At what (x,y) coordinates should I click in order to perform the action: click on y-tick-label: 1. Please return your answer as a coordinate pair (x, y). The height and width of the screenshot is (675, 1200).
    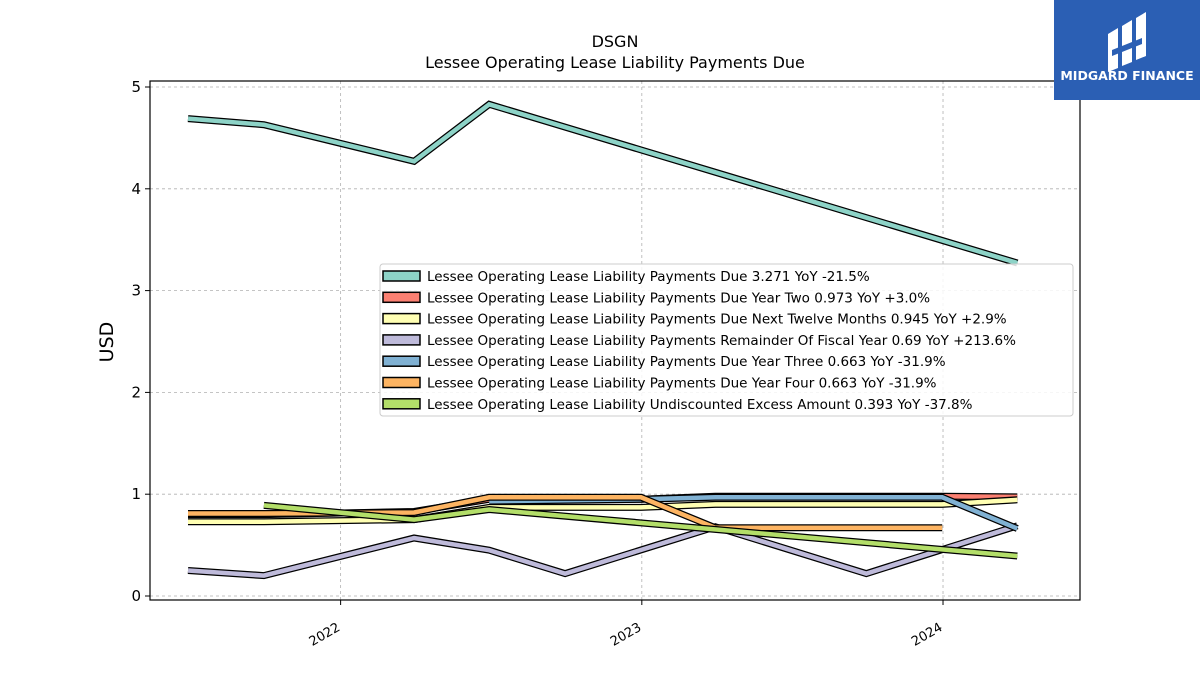
    Looking at the image, I should click on (136, 494).